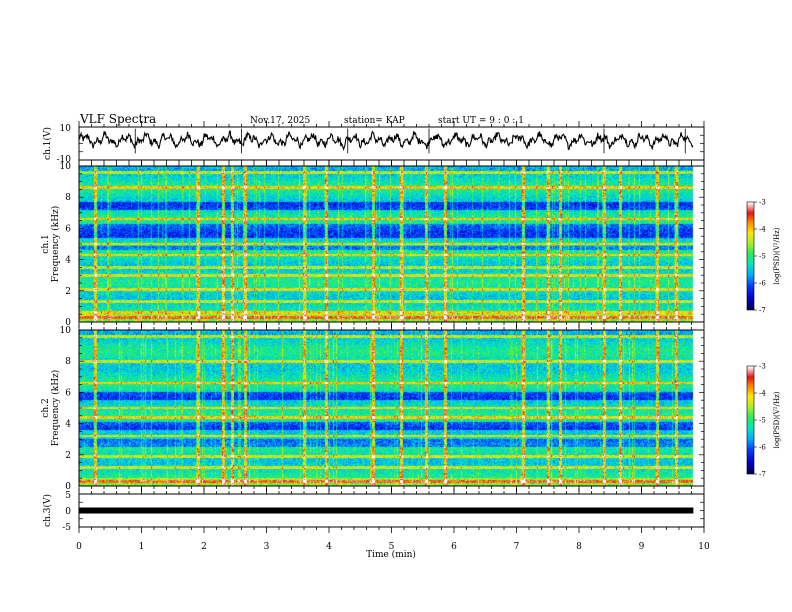 The width and height of the screenshot is (792, 612). I want to click on ch3-waveform-line, so click(386, 510).